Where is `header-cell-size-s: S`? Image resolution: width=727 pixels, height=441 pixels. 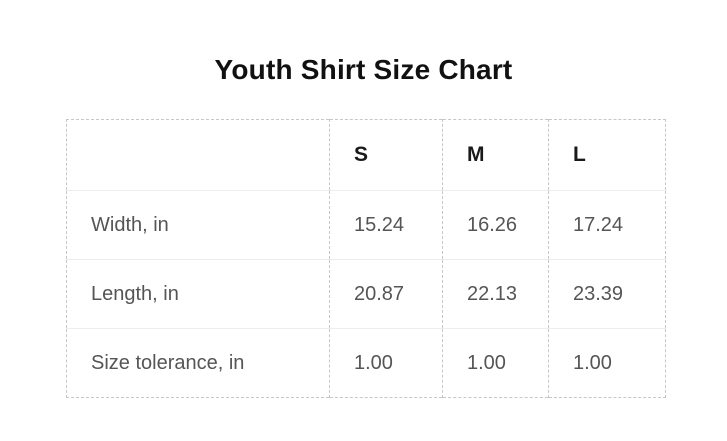 header-cell-size-s: S is located at coordinates (386, 155).